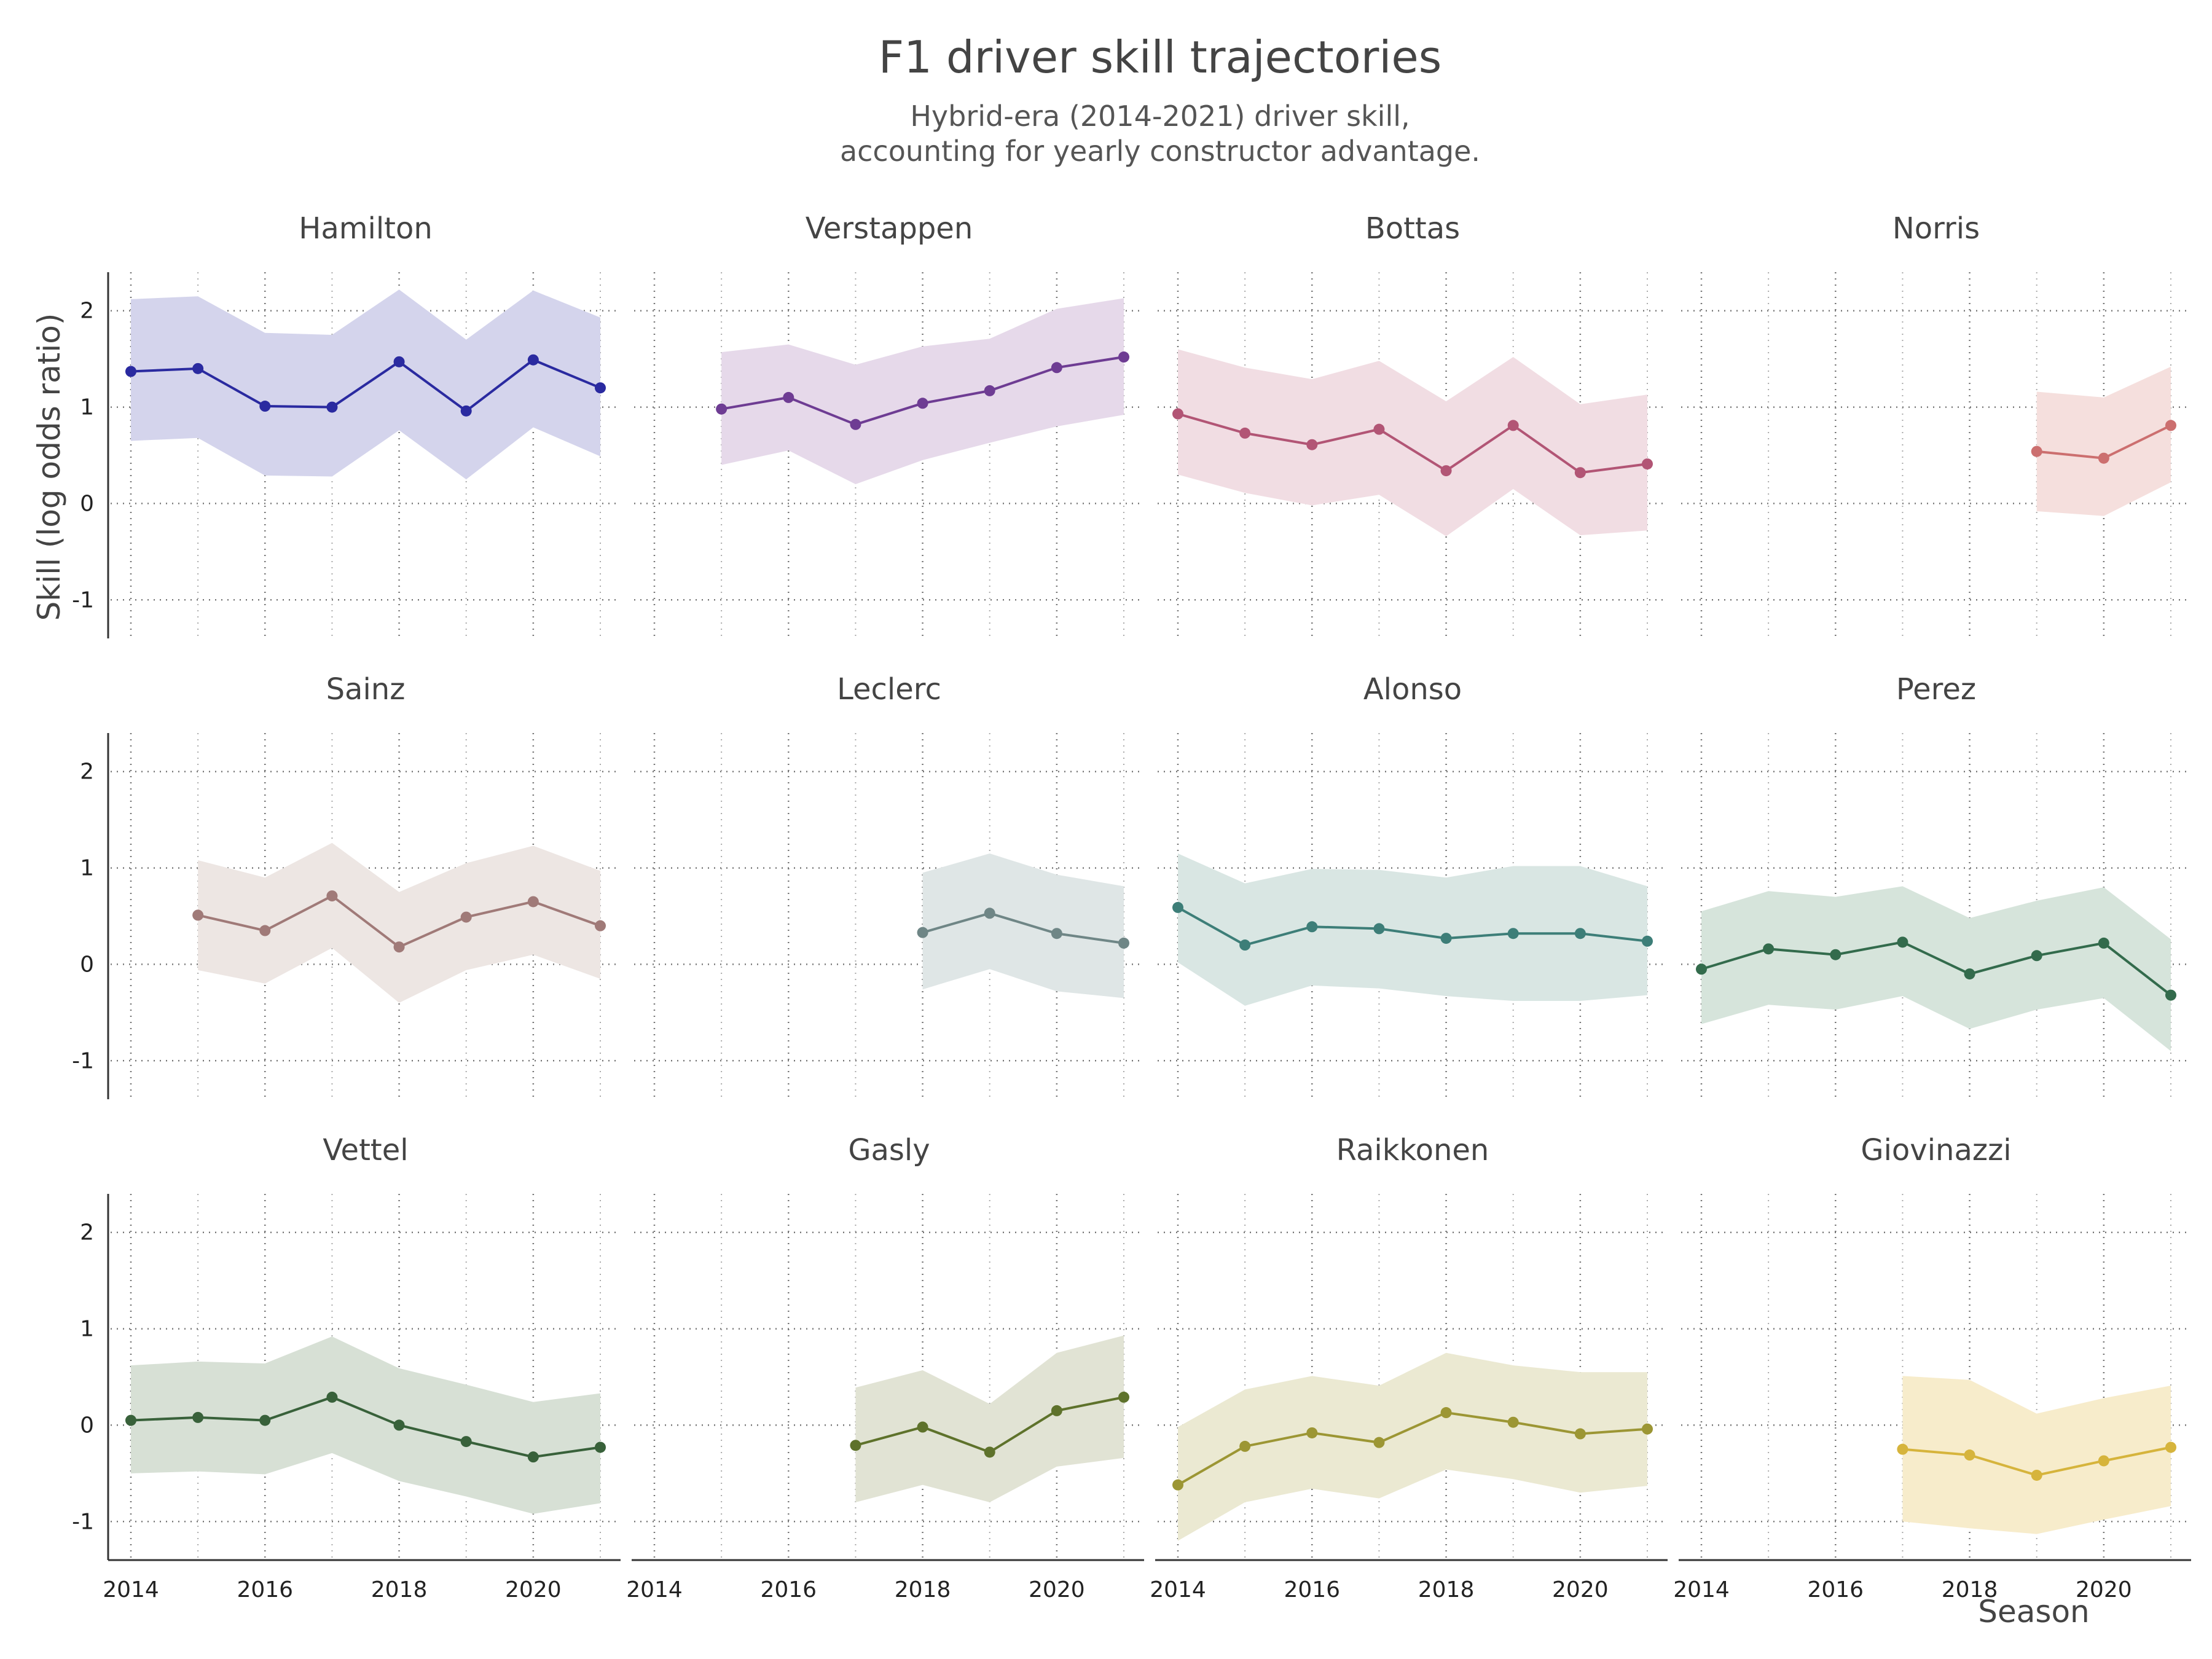  I want to click on data-point-norris, so click(2036, 451).